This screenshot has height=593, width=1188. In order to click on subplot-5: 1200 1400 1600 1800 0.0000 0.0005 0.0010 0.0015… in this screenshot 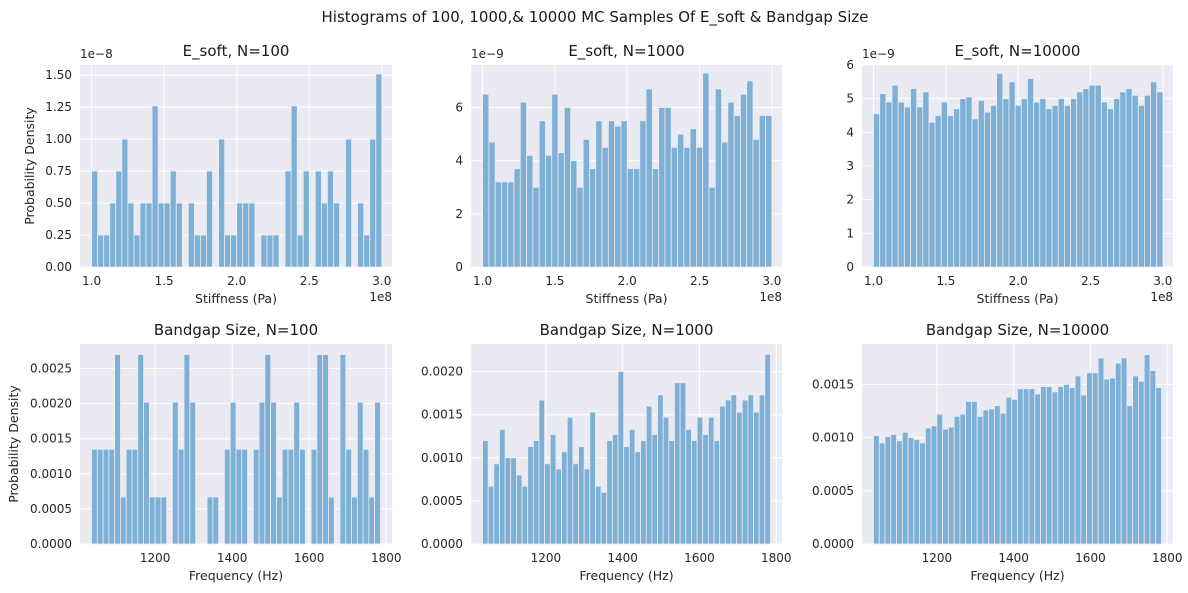, I will do `click(606, 452)`.